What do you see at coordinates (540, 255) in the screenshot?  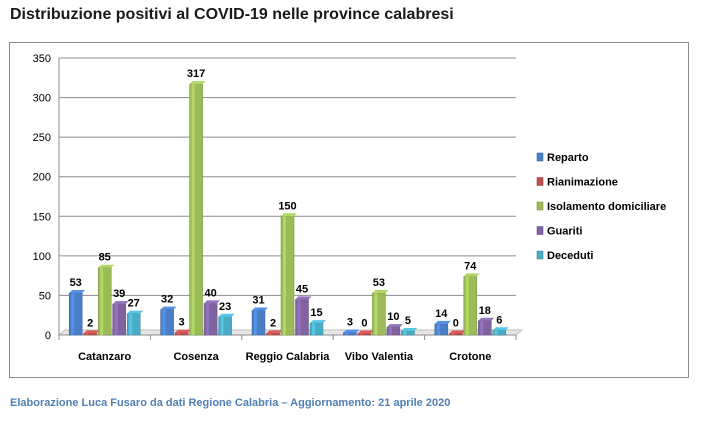 I see `legend-swatch-deceduti` at bounding box center [540, 255].